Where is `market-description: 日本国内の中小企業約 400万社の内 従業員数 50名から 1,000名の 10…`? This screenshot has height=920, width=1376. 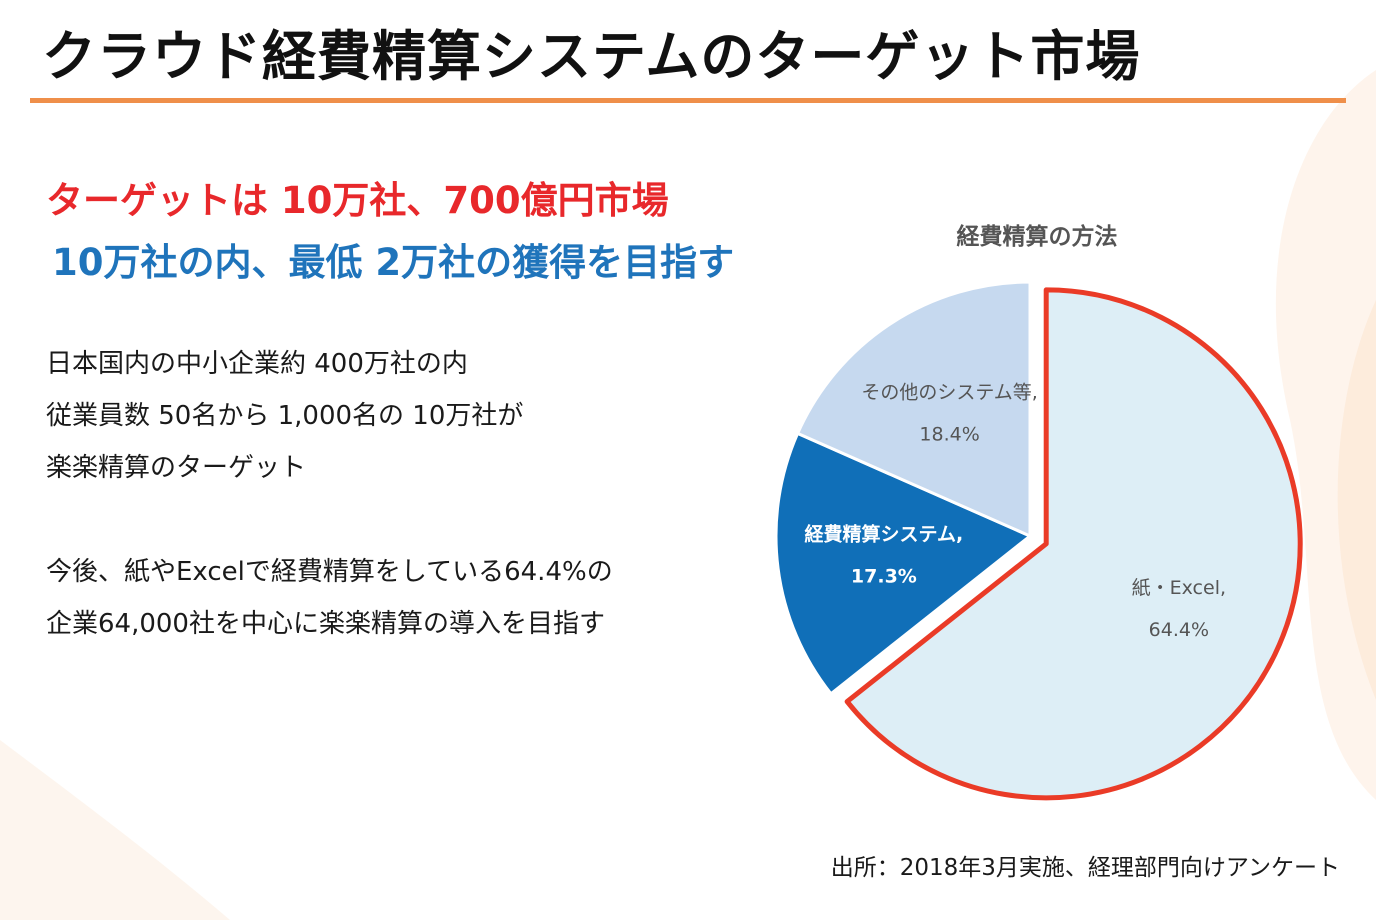
market-description: 日本国内の中小企業約 400万社の内 従業員数 50名から 1,000名の 10… is located at coordinates (284, 416).